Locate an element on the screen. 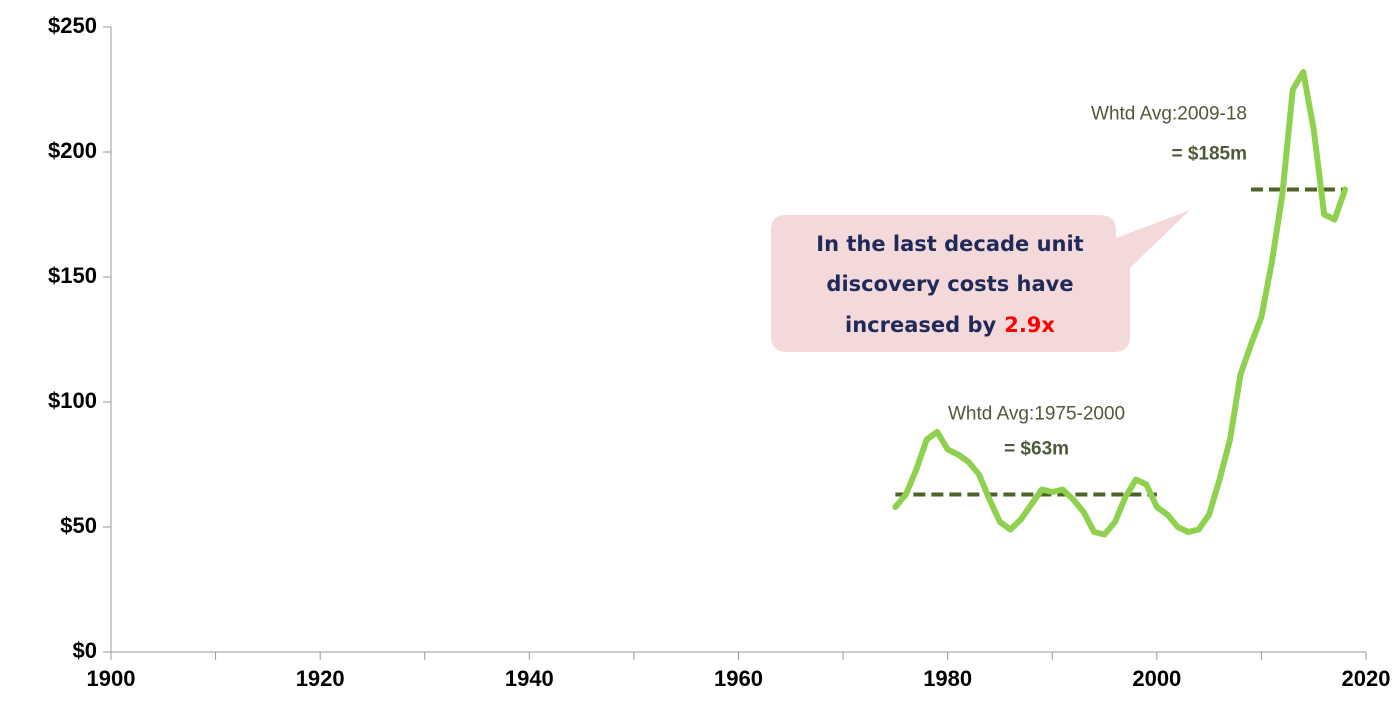 The image size is (1396, 714). x-tick-label: 1920 is located at coordinates (320, 678).